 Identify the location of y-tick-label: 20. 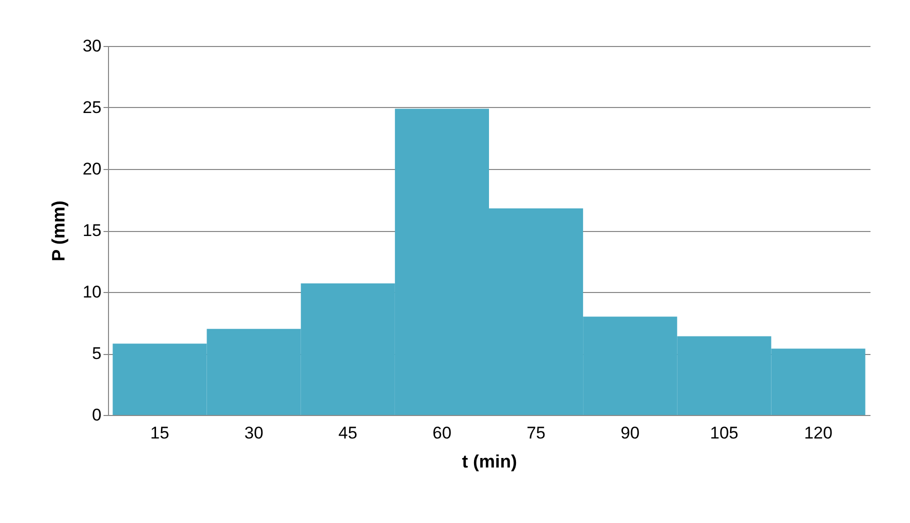
(92, 169).